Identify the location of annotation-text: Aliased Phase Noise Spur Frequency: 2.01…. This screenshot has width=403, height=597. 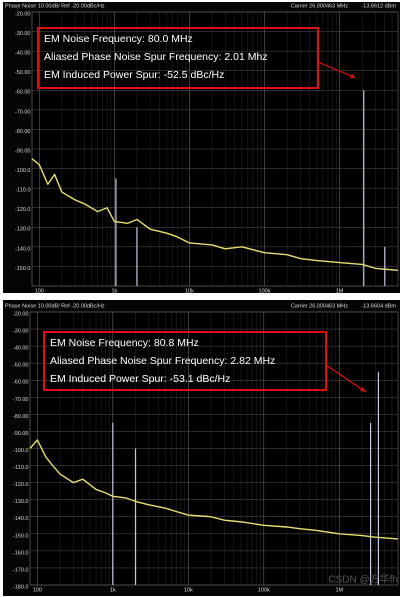
(156, 57).